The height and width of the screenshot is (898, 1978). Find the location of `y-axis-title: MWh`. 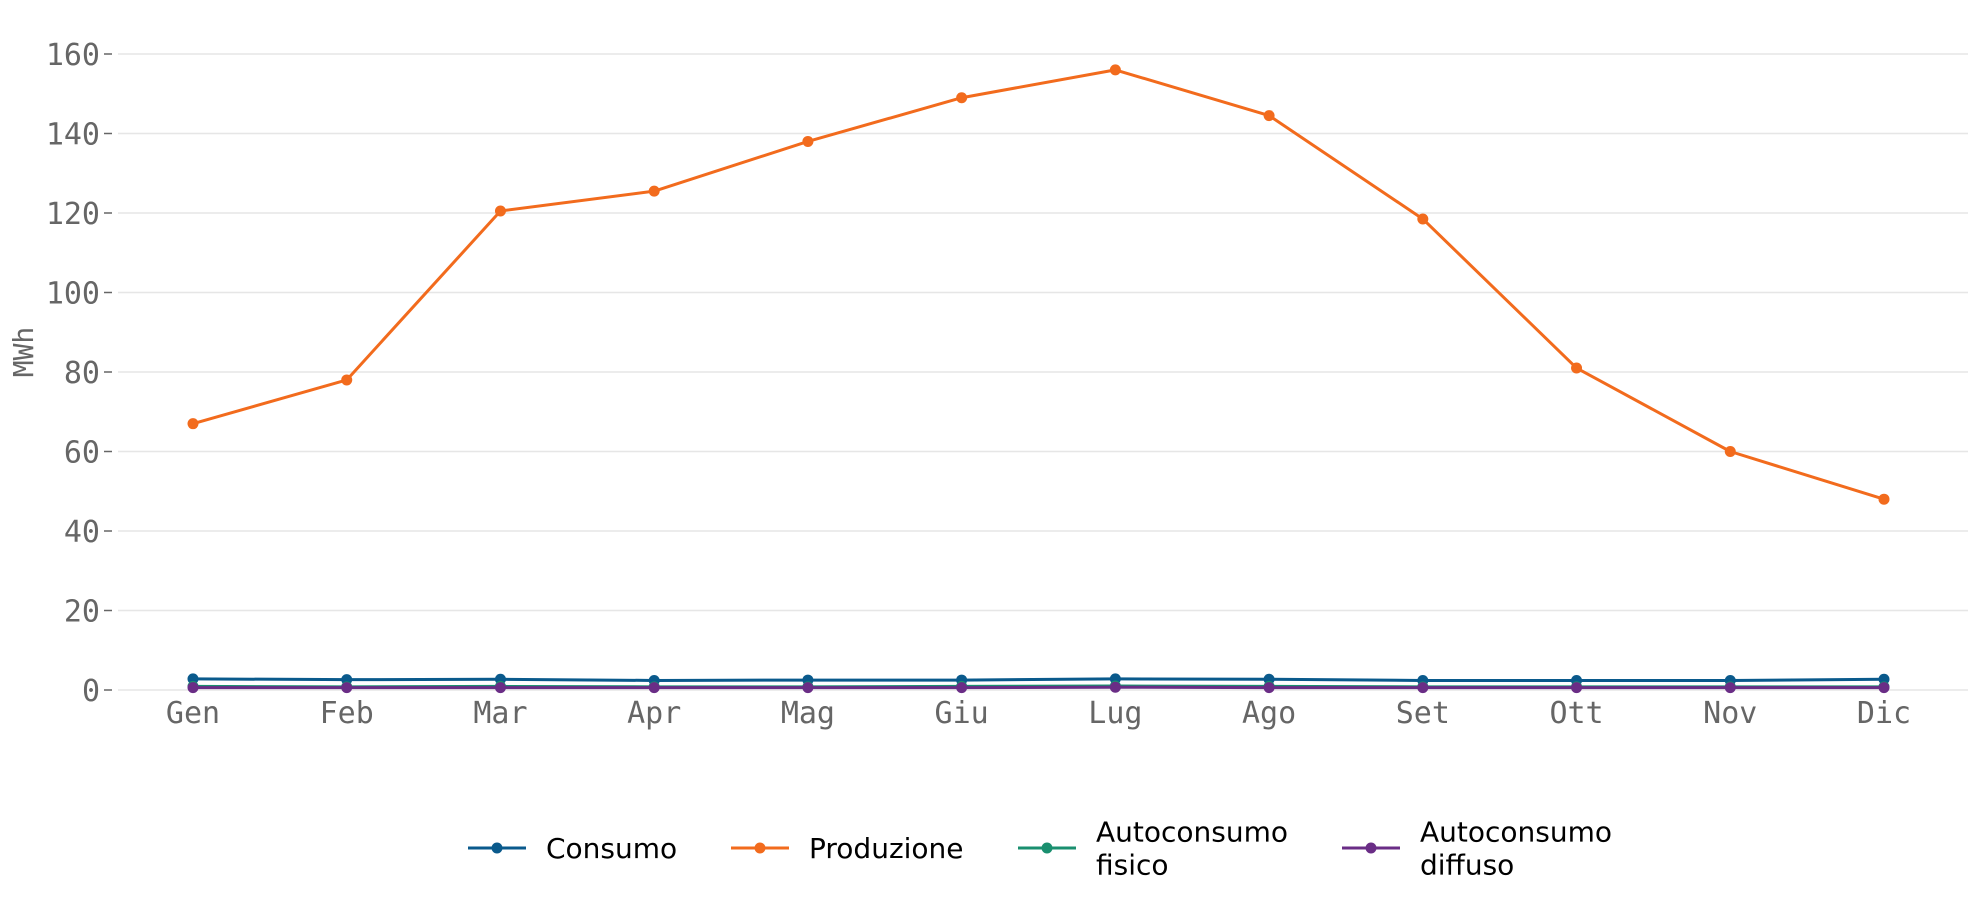

y-axis-title: MWh is located at coordinates (23, 352).